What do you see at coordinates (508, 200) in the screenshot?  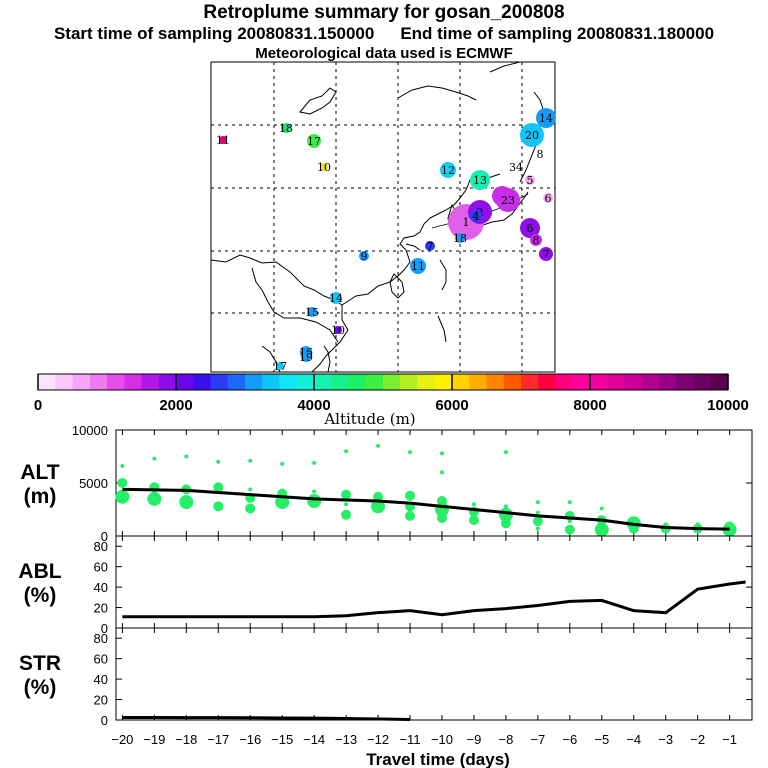 I see `map-marker-label: 23` at bounding box center [508, 200].